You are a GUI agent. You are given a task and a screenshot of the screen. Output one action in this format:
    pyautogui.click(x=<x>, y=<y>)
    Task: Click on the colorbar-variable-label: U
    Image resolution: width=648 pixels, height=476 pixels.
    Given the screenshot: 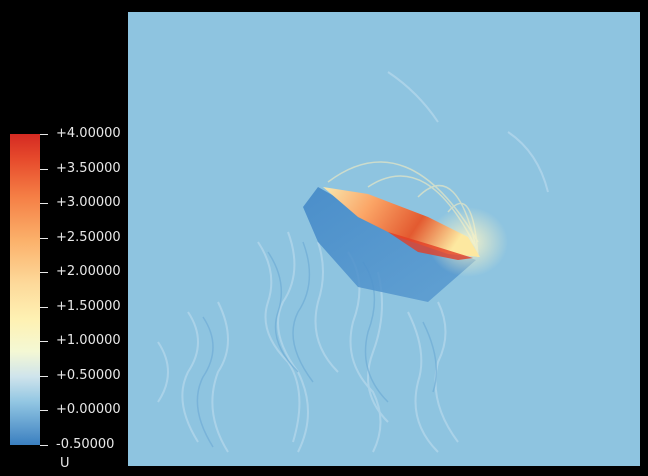 What is the action you would take?
    pyautogui.click(x=65, y=463)
    